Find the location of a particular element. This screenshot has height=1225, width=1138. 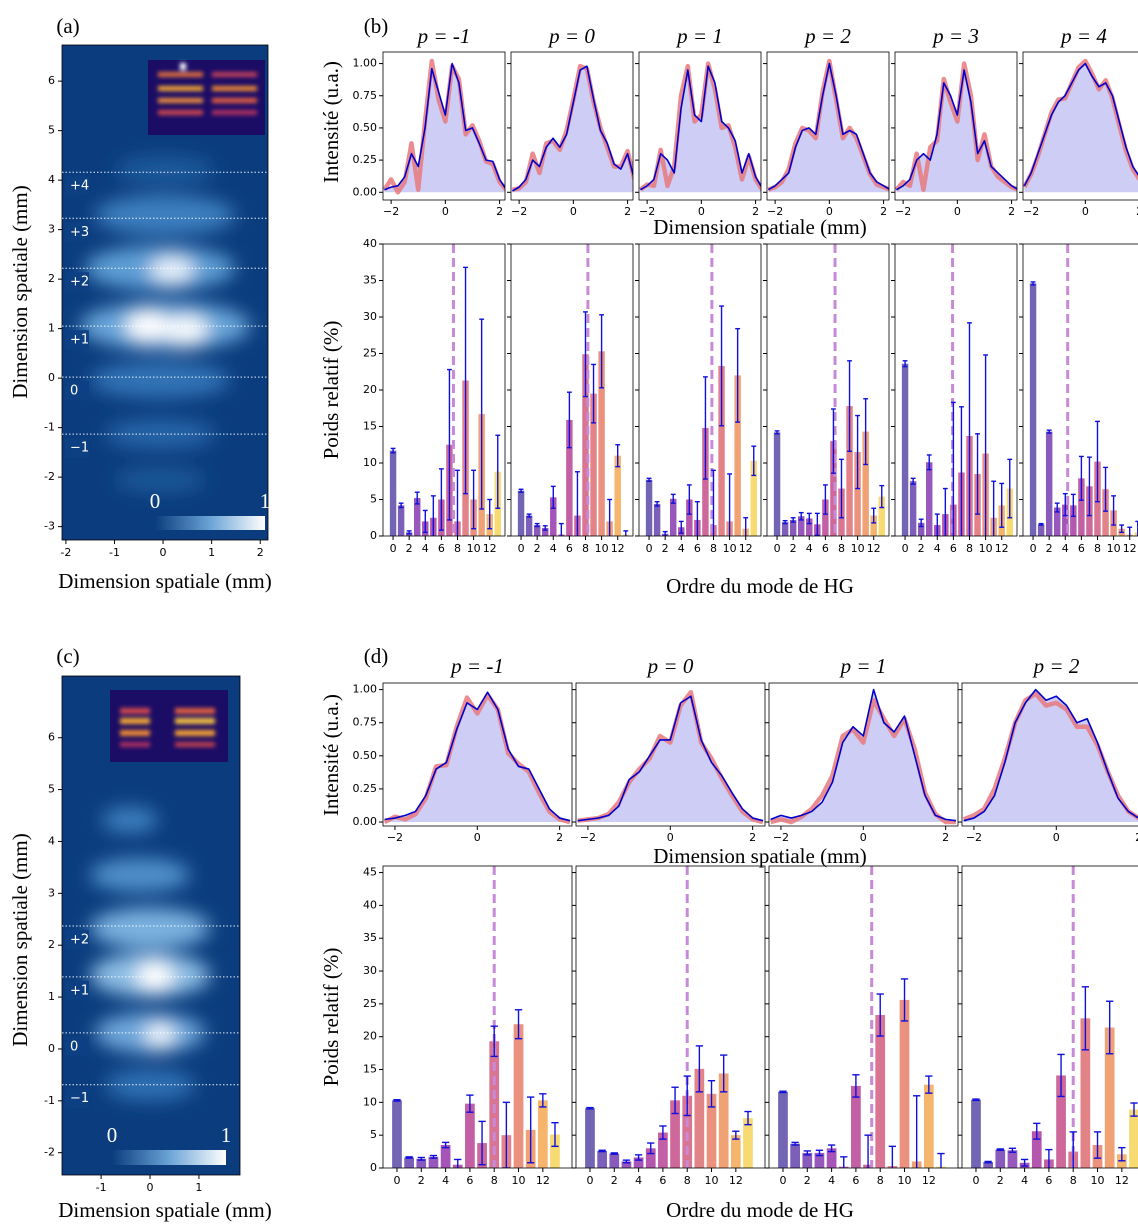

x-tick-label: 2 is located at coordinates (793, 548).